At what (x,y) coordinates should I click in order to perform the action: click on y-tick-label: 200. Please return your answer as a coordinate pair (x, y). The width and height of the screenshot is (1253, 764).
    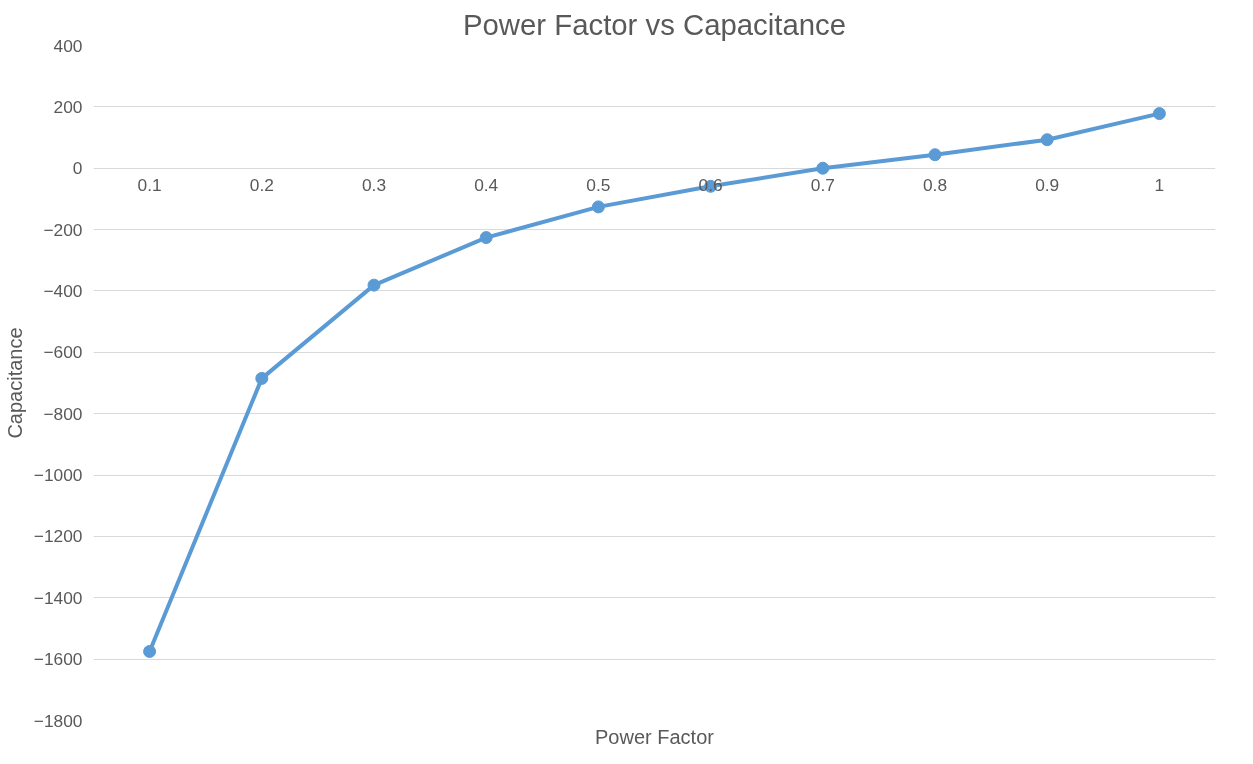
    Looking at the image, I should click on (68, 106).